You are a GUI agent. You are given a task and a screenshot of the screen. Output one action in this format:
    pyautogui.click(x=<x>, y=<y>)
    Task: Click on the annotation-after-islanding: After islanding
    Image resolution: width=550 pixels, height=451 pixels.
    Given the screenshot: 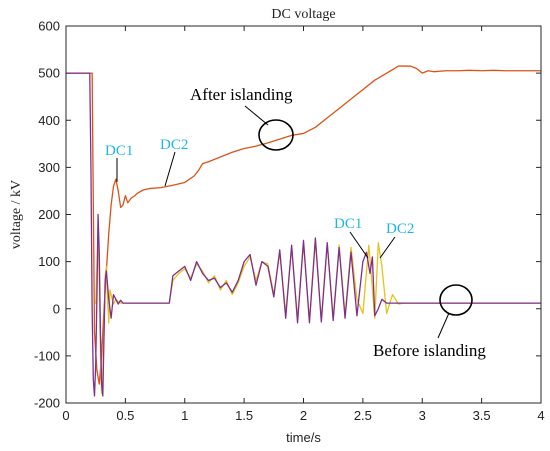 What is the action you would take?
    pyautogui.click(x=241, y=94)
    